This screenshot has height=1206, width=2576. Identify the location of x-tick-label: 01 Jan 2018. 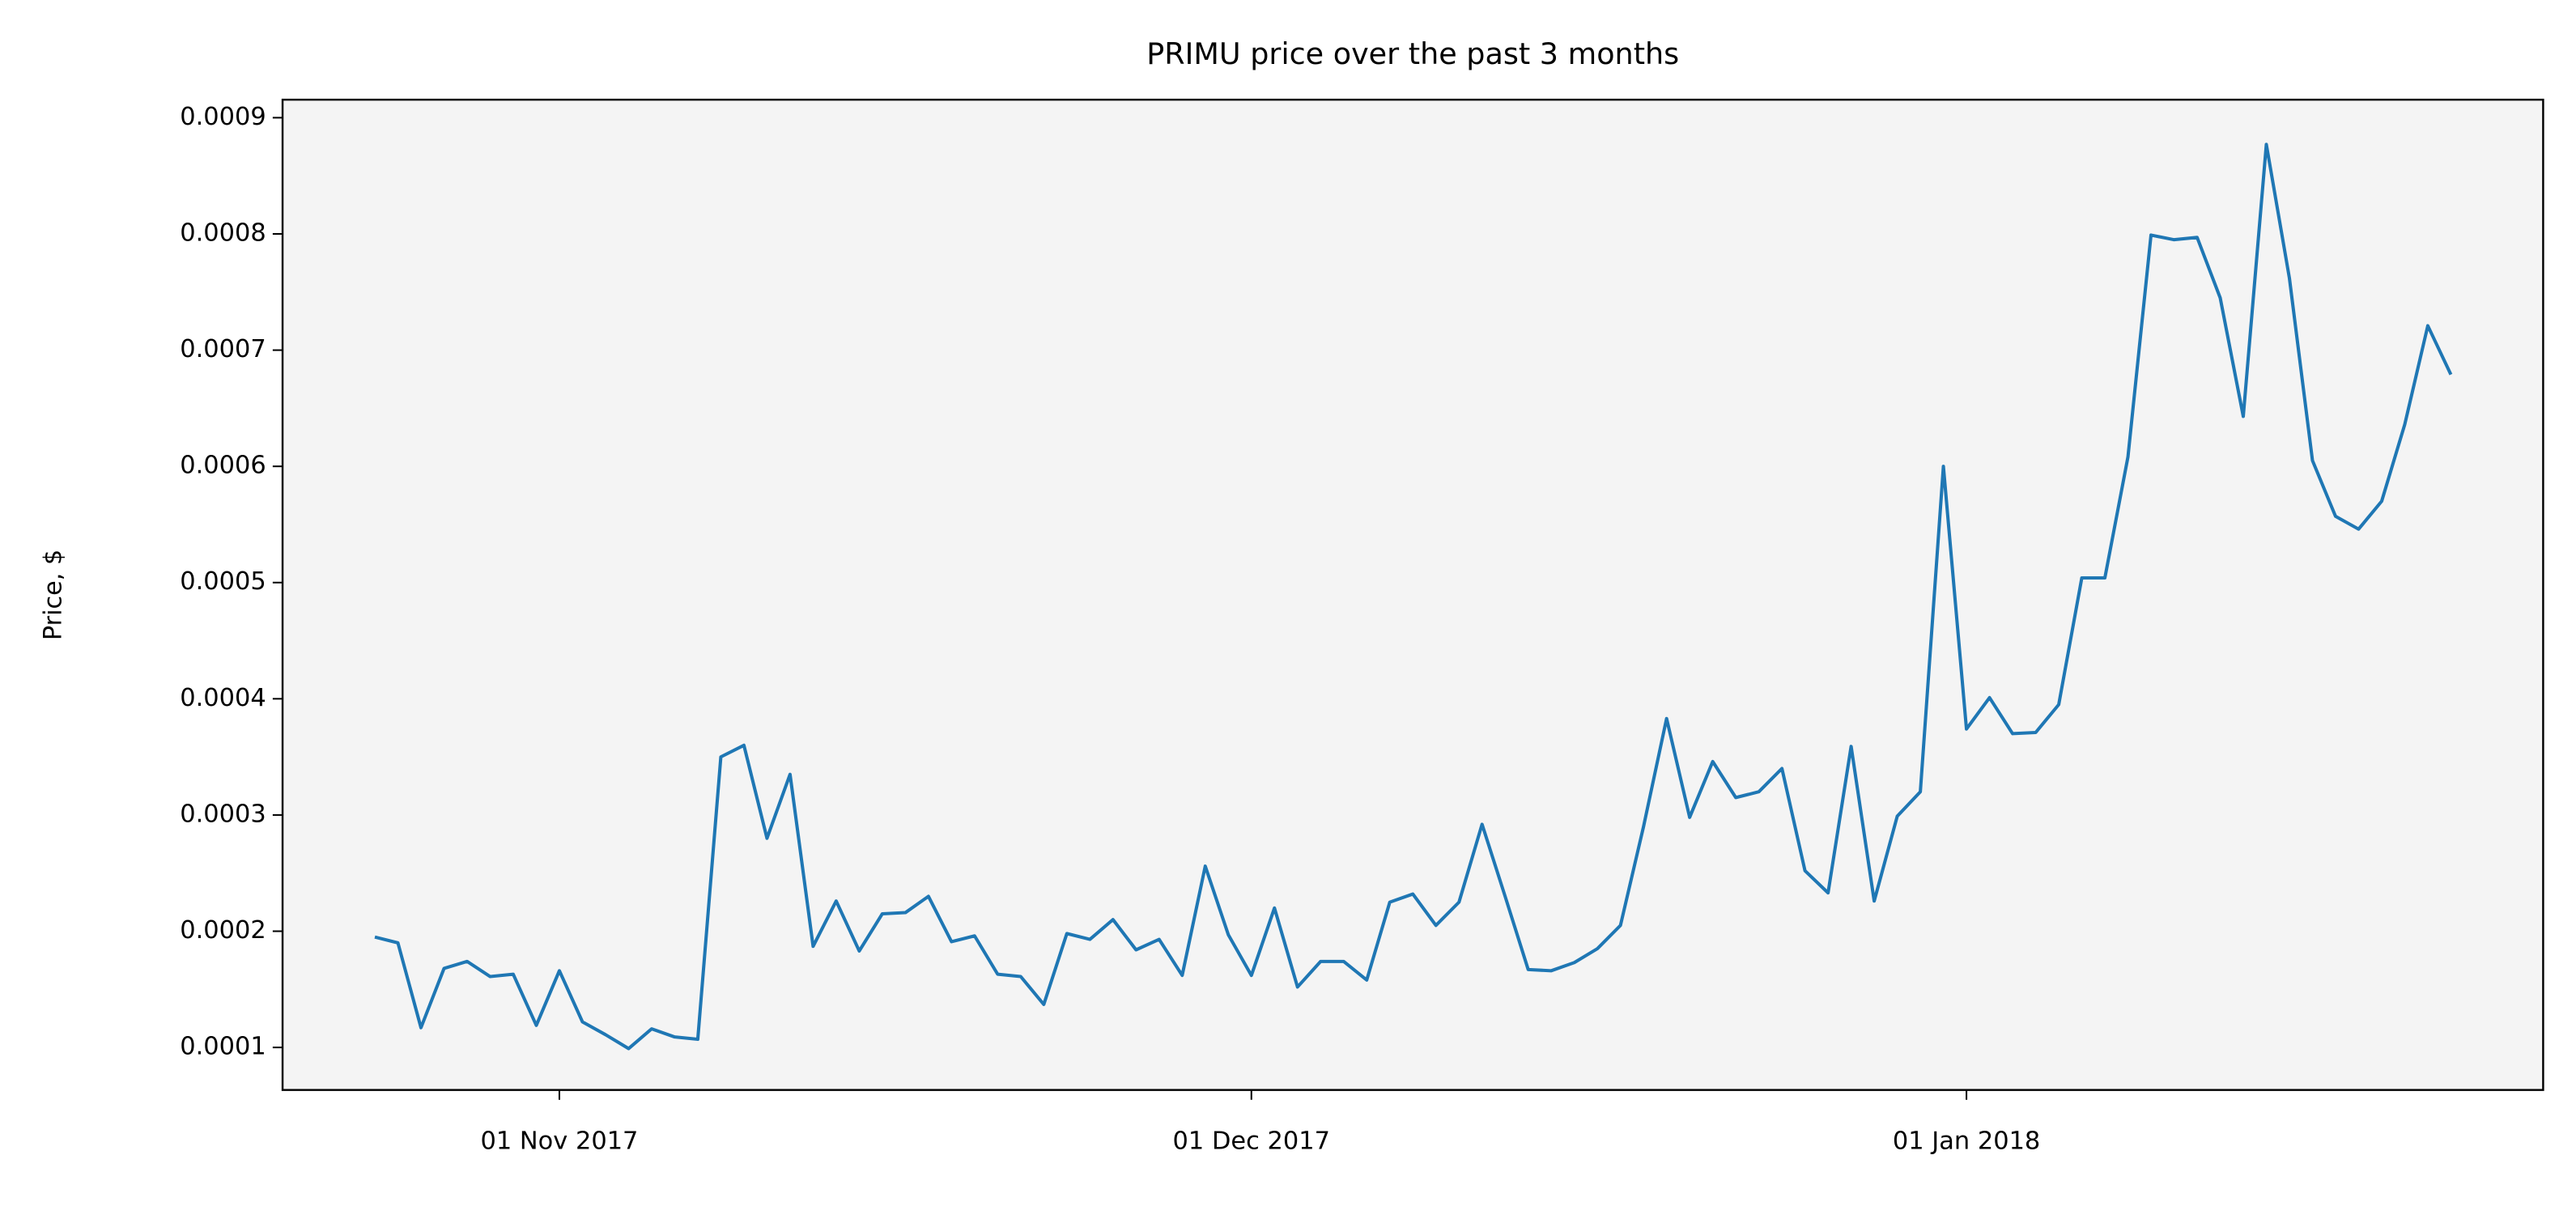
(1967, 1141).